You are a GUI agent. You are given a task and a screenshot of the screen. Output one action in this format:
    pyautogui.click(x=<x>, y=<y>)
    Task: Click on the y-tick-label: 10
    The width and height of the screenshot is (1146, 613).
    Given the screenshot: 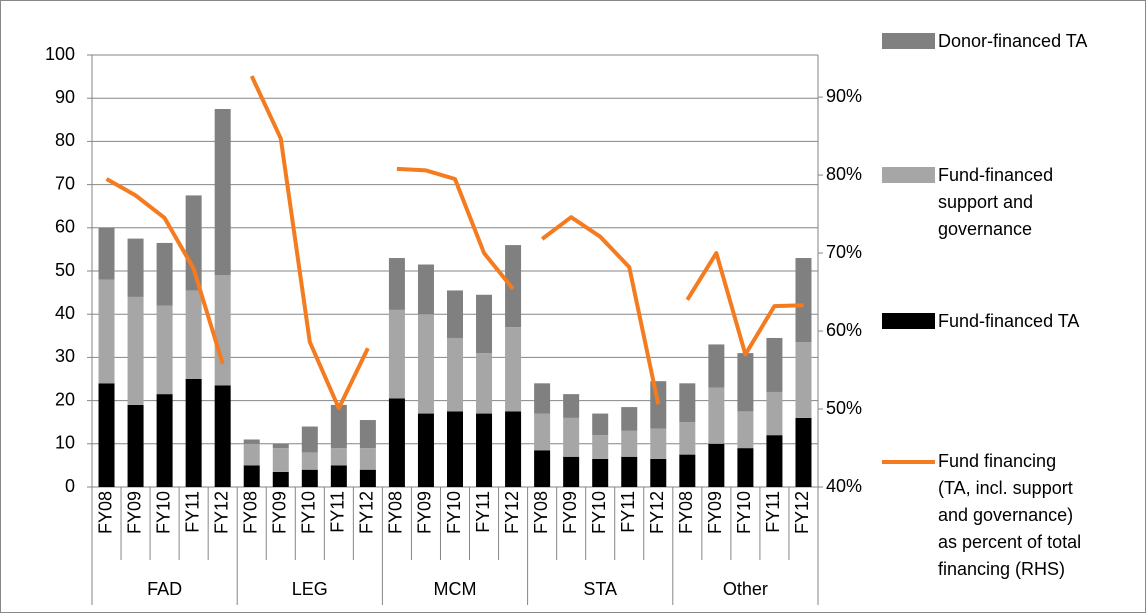 What is the action you would take?
    pyautogui.click(x=65, y=443)
    